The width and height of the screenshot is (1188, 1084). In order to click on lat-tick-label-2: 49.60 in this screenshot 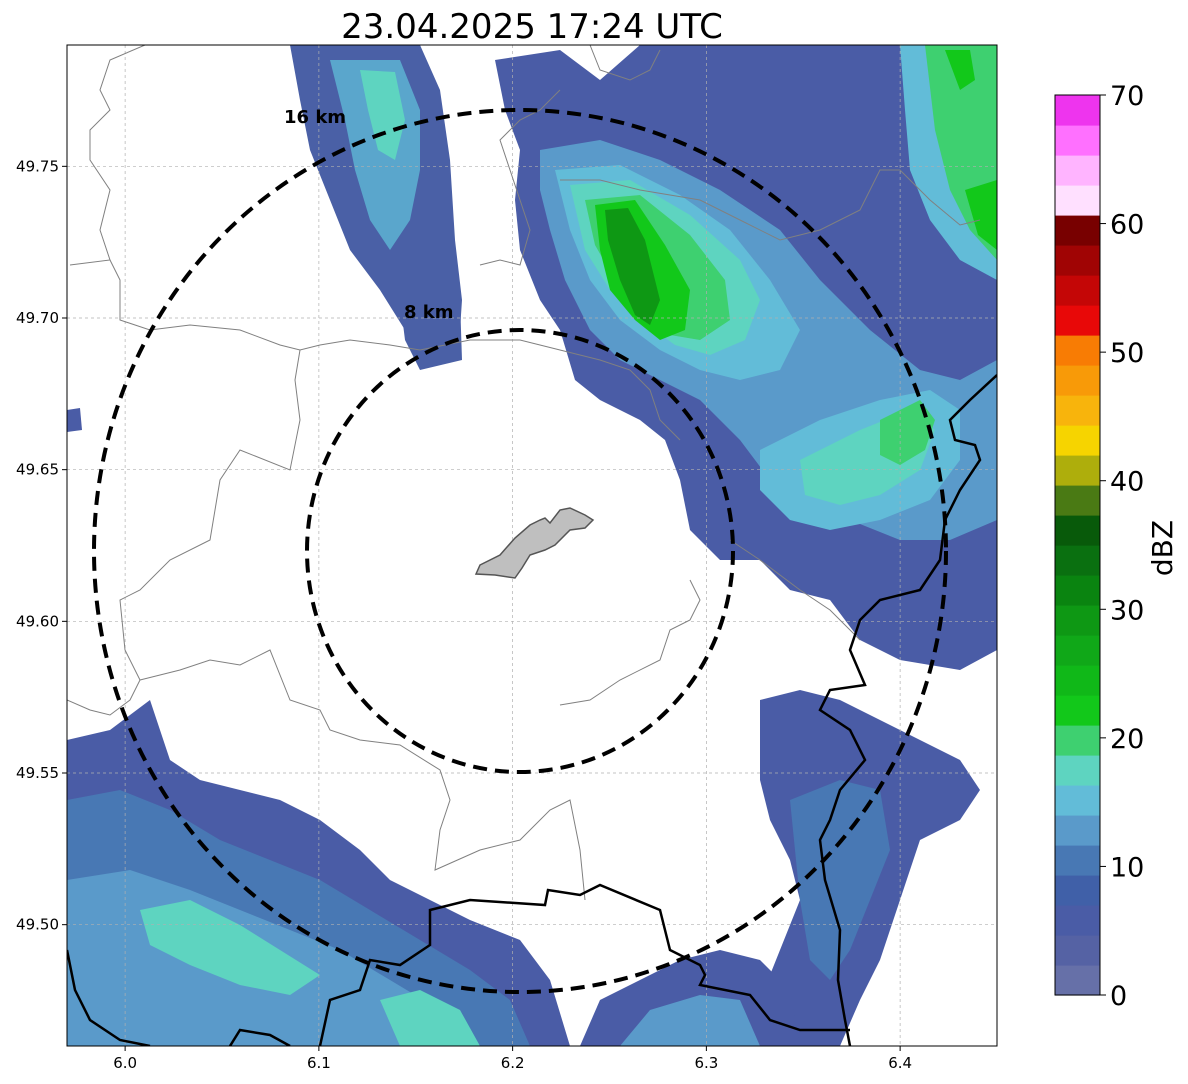, I will do `click(37, 621)`.